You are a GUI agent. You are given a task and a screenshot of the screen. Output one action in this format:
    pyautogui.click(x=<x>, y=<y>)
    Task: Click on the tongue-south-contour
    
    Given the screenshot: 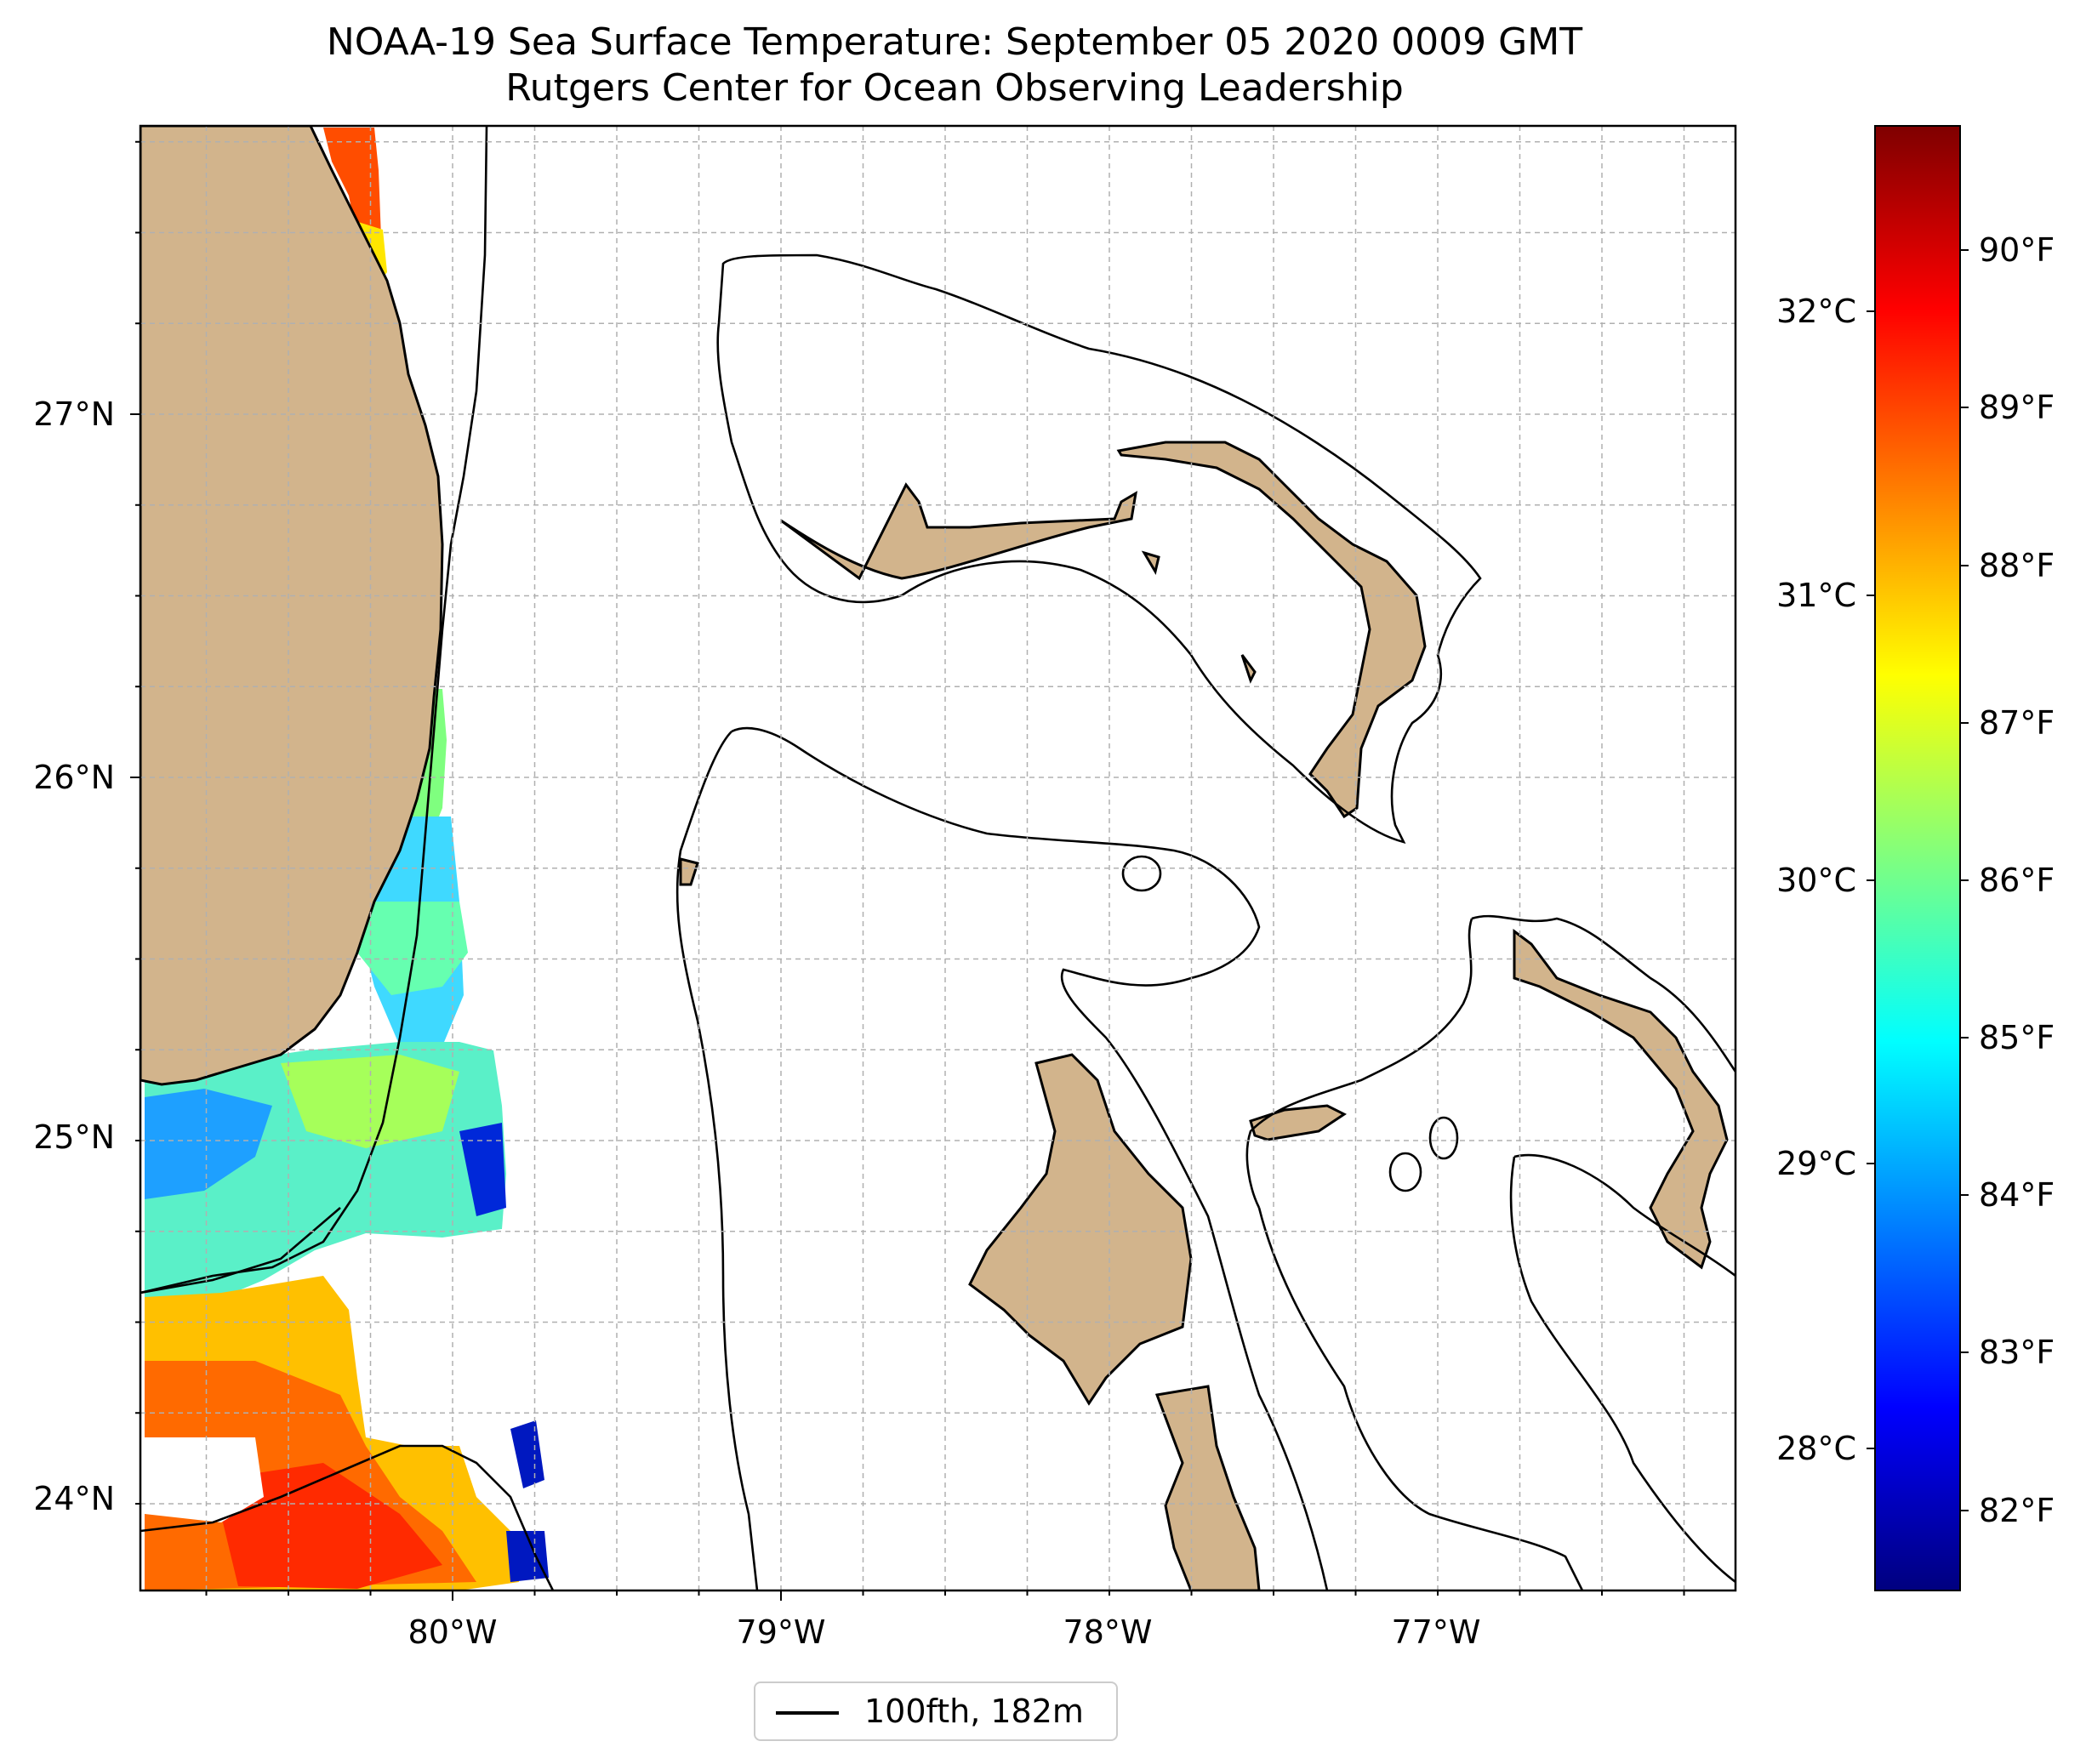 What is the action you would take?
    pyautogui.click(x=1420, y=1398)
    